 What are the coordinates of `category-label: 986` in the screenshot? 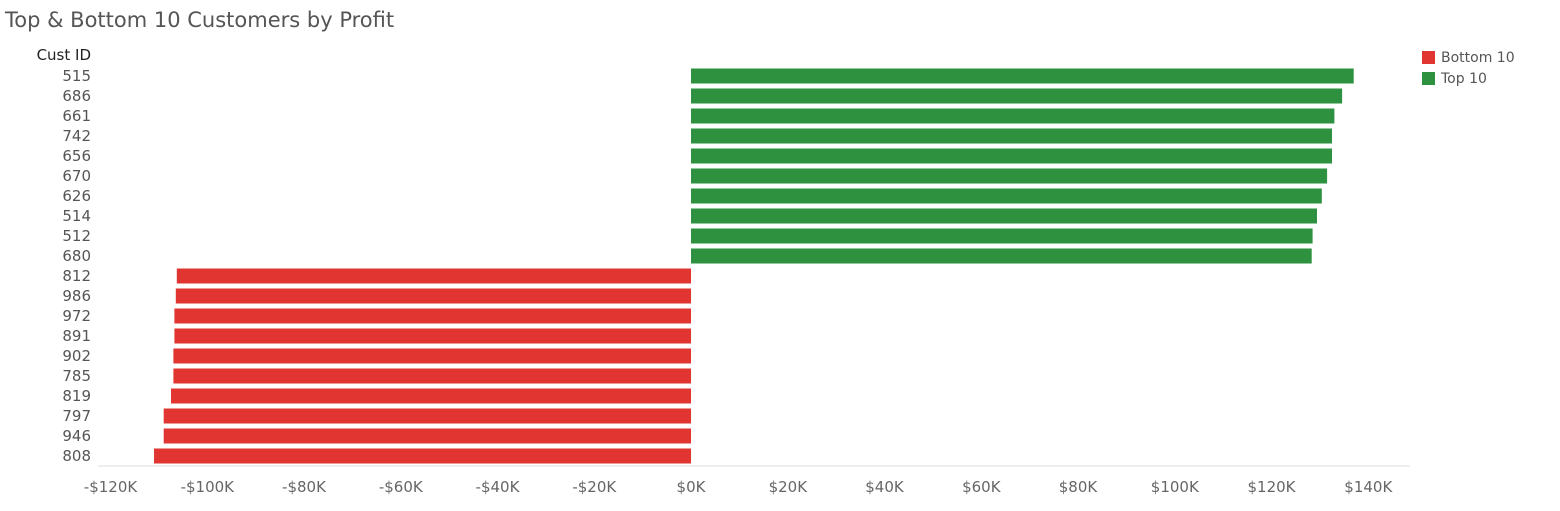 It's located at (76, 296).